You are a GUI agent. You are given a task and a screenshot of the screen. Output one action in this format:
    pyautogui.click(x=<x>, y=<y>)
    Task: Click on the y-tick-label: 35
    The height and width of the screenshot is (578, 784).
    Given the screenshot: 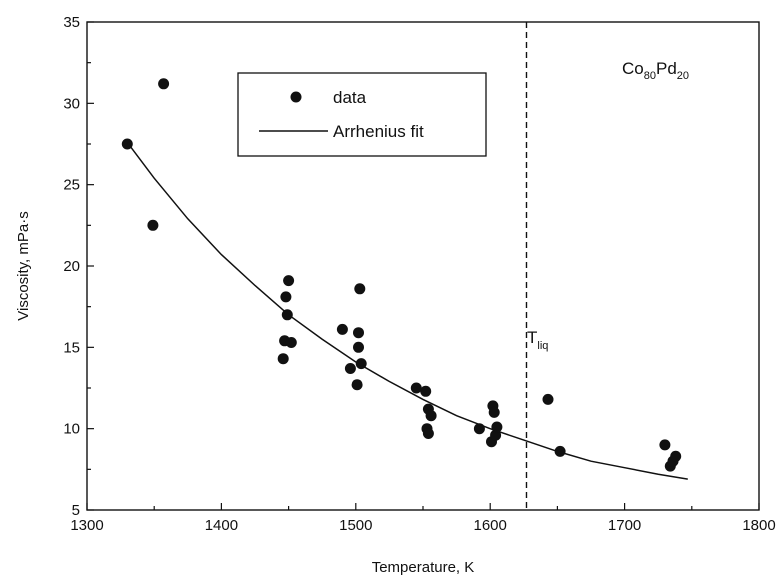 What is the action you would take?
    pyautogui.click(x=71, y=22)
    